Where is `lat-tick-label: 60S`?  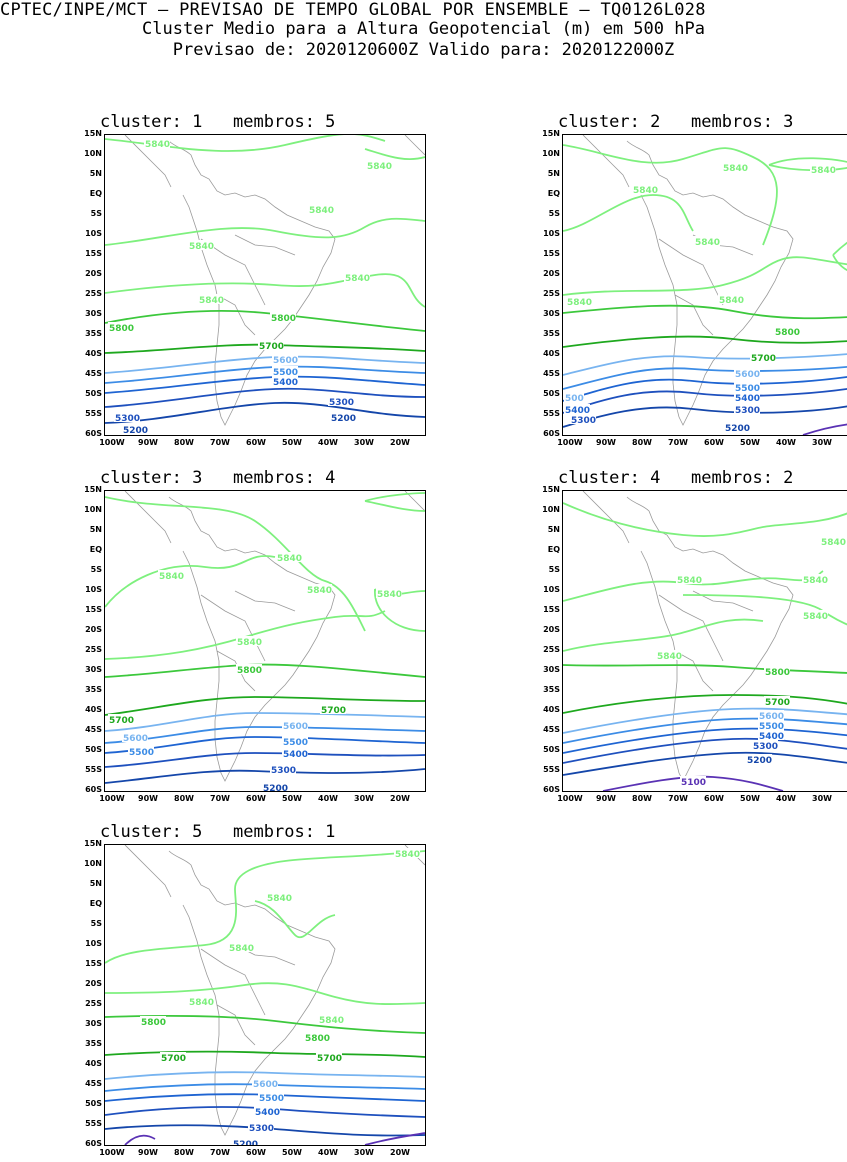
lat-tick-label: 60S is located at coordinates (93, 433).